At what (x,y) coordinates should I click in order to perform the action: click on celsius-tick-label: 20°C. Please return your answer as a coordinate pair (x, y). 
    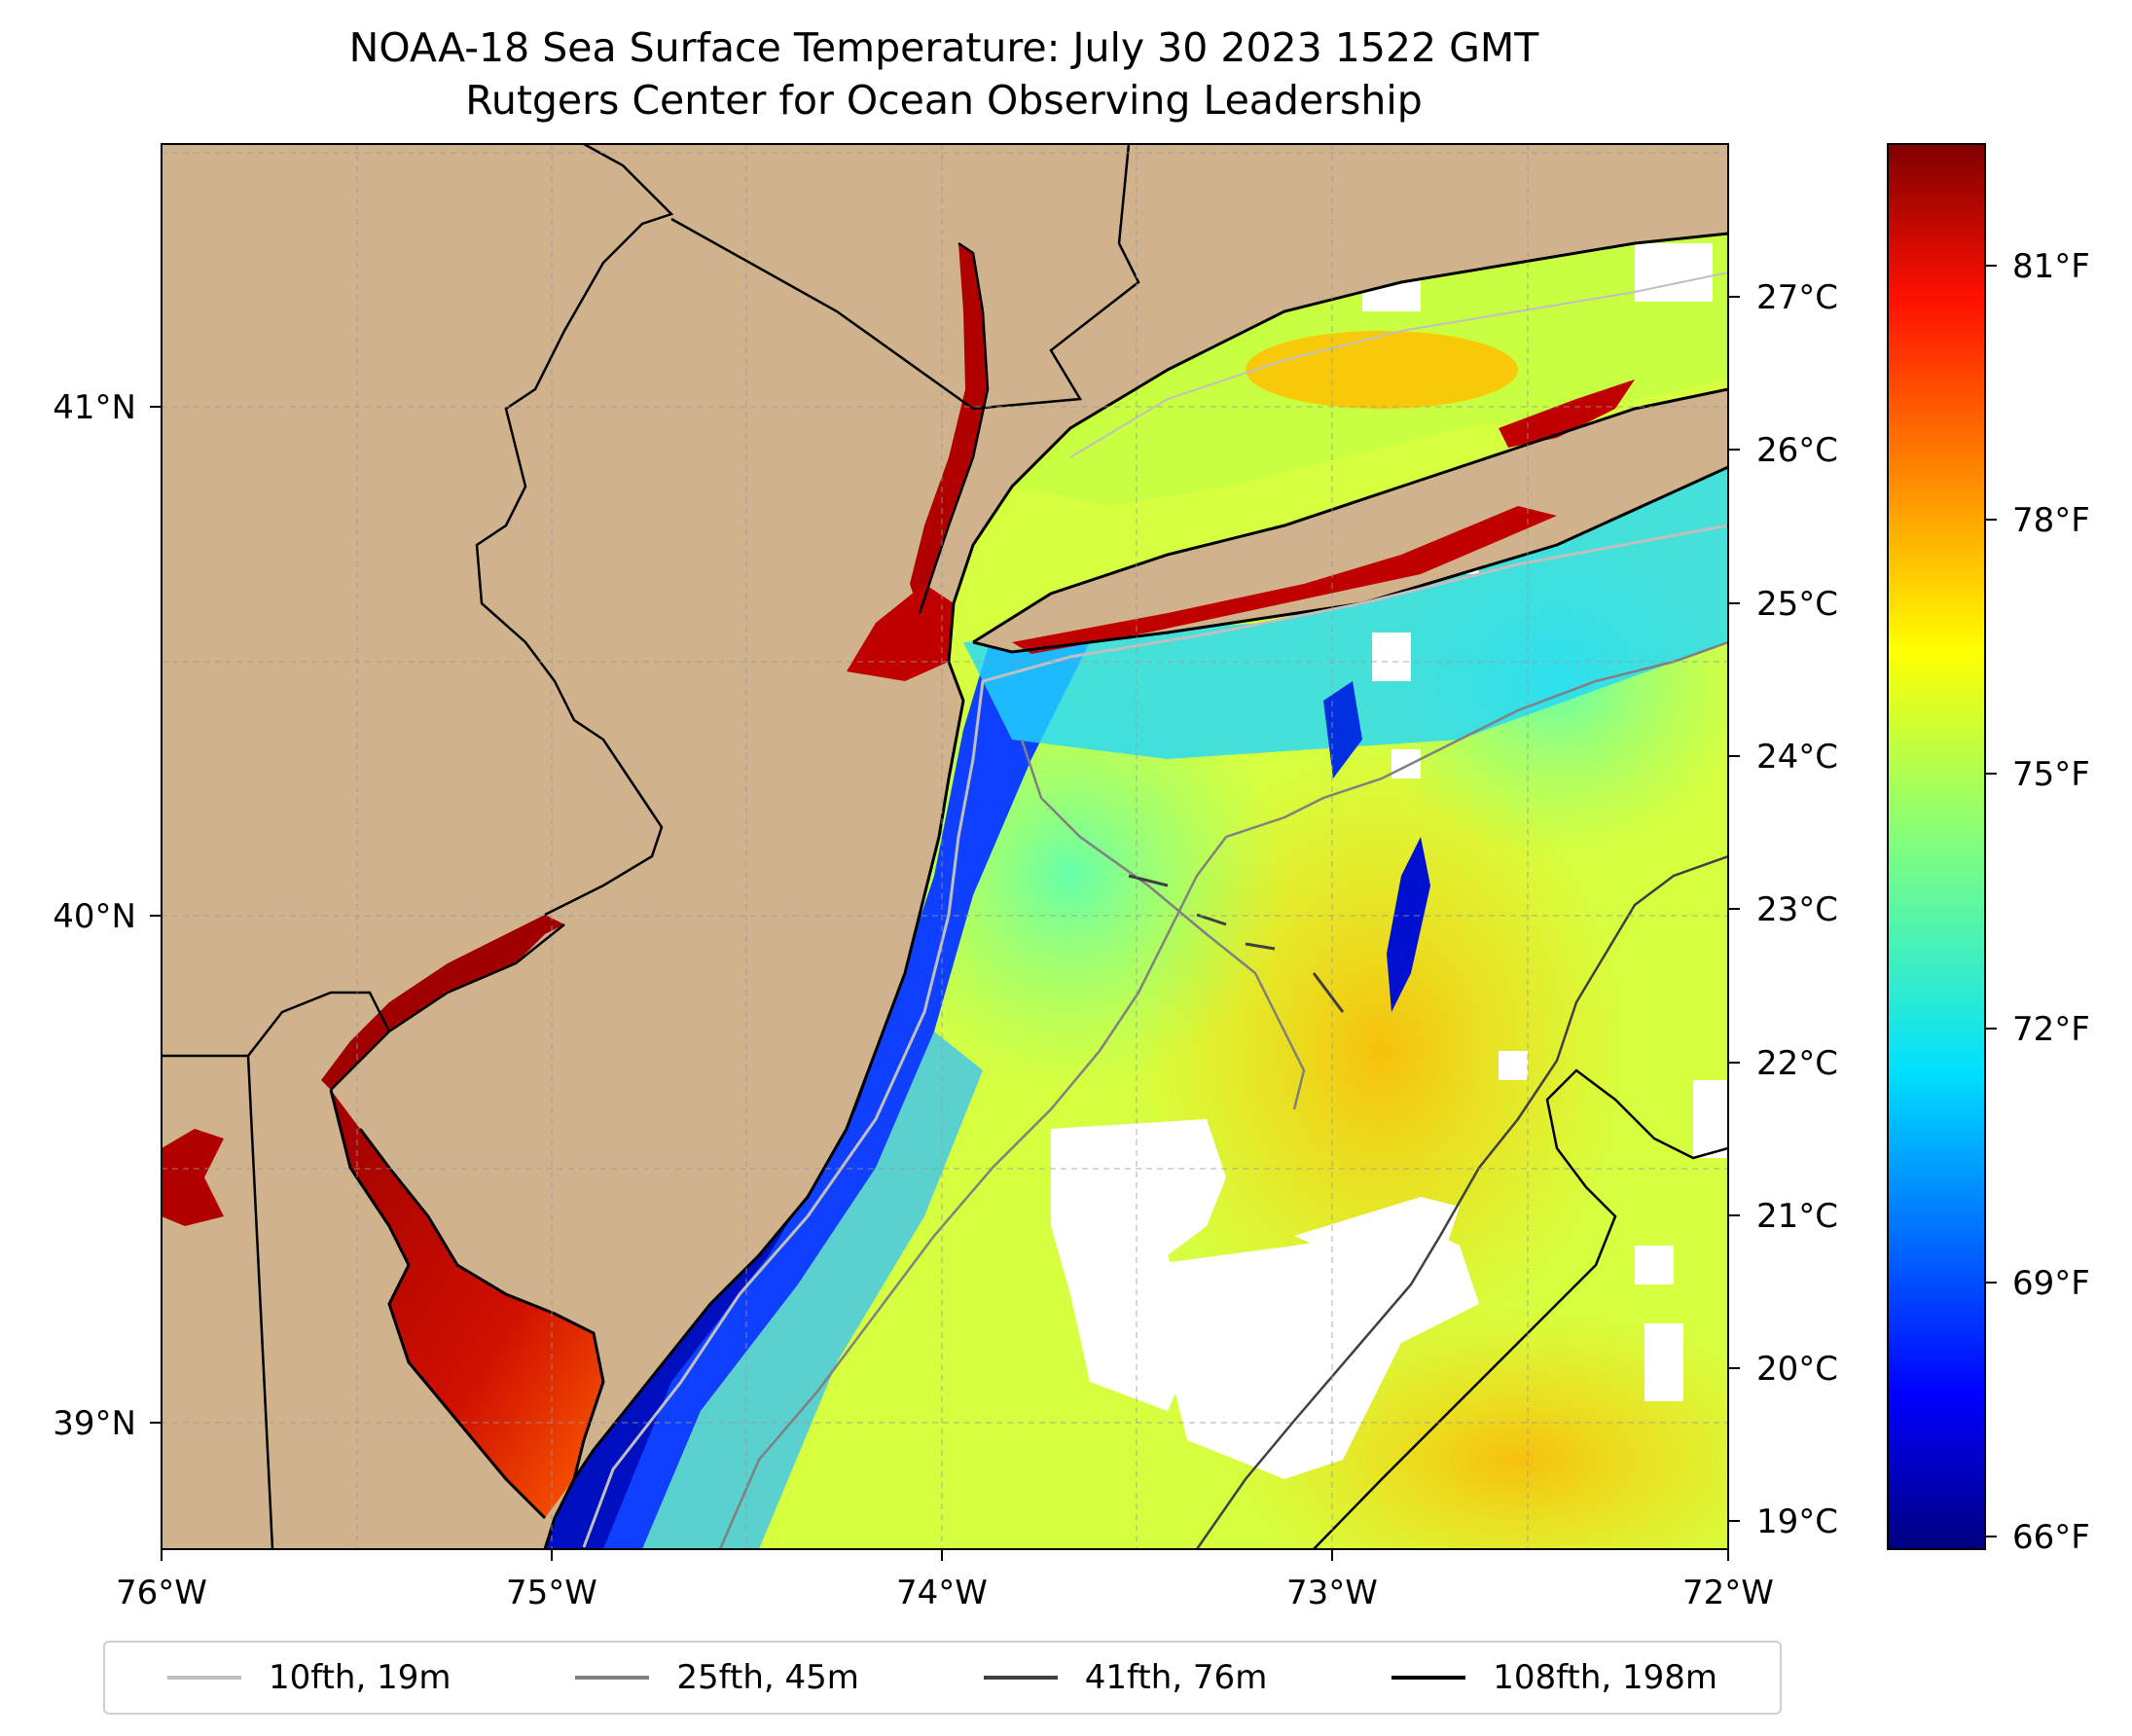
    Looking at the image, I should click on (1797, 1370).